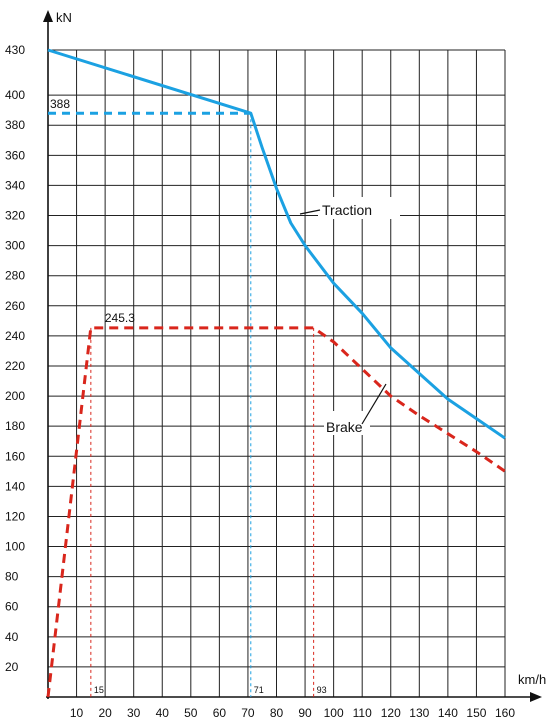  Describe the element at coordinates (15, 125) in the screenshot. I see `y-tick-label: 380` at that location.